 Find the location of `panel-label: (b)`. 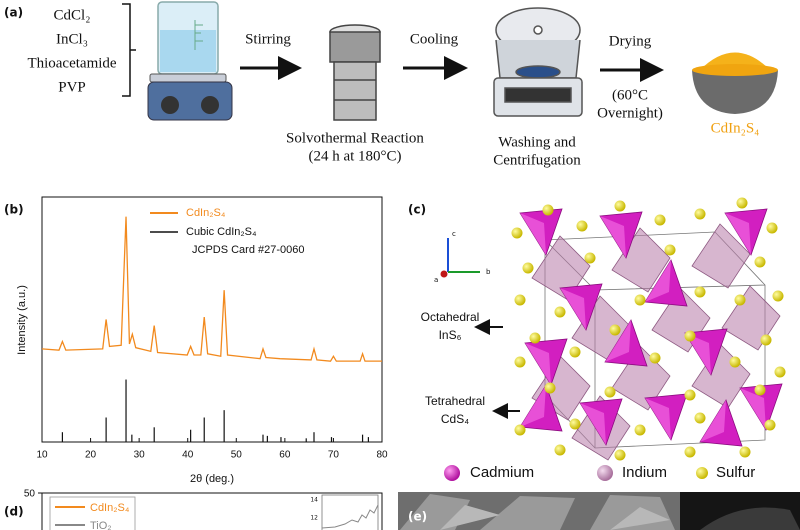

panel-label: (b) is located at coordinates (14, 210).